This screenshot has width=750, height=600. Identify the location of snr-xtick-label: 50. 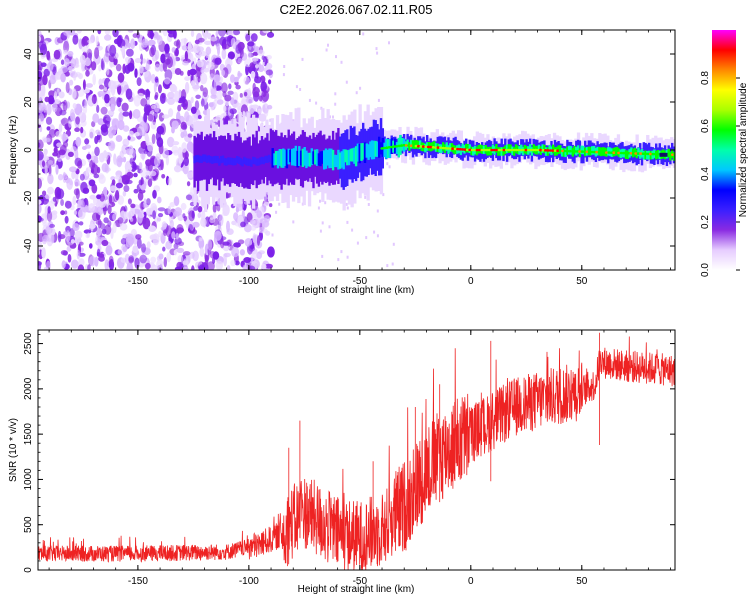
(582, 581).